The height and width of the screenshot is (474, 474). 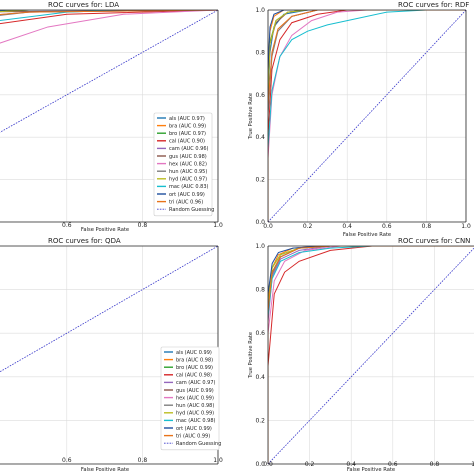 What do you see at coordinates (194, 353) in the screenshot?
I see `legend-entry: als (AUC 0.99)` at bounding box center [194, 353].